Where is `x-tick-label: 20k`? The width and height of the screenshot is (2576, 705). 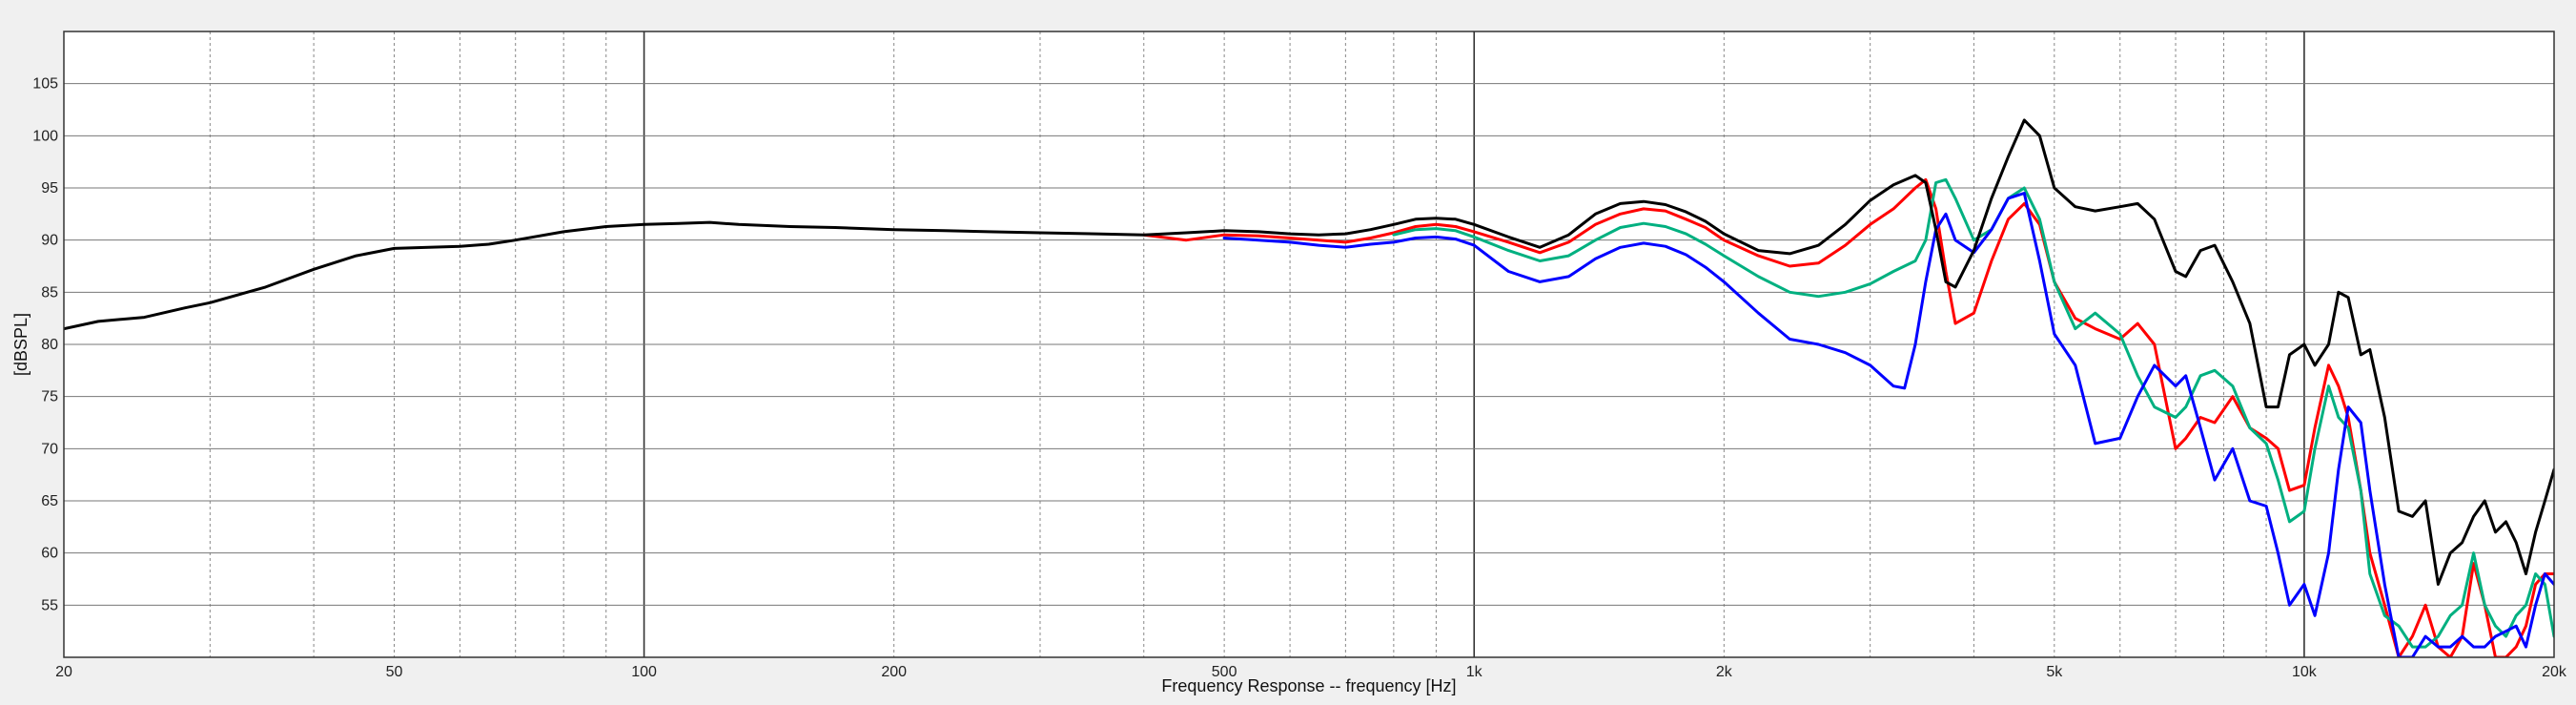 x-tick-label: 20k is located at coordinates (2554, 672).